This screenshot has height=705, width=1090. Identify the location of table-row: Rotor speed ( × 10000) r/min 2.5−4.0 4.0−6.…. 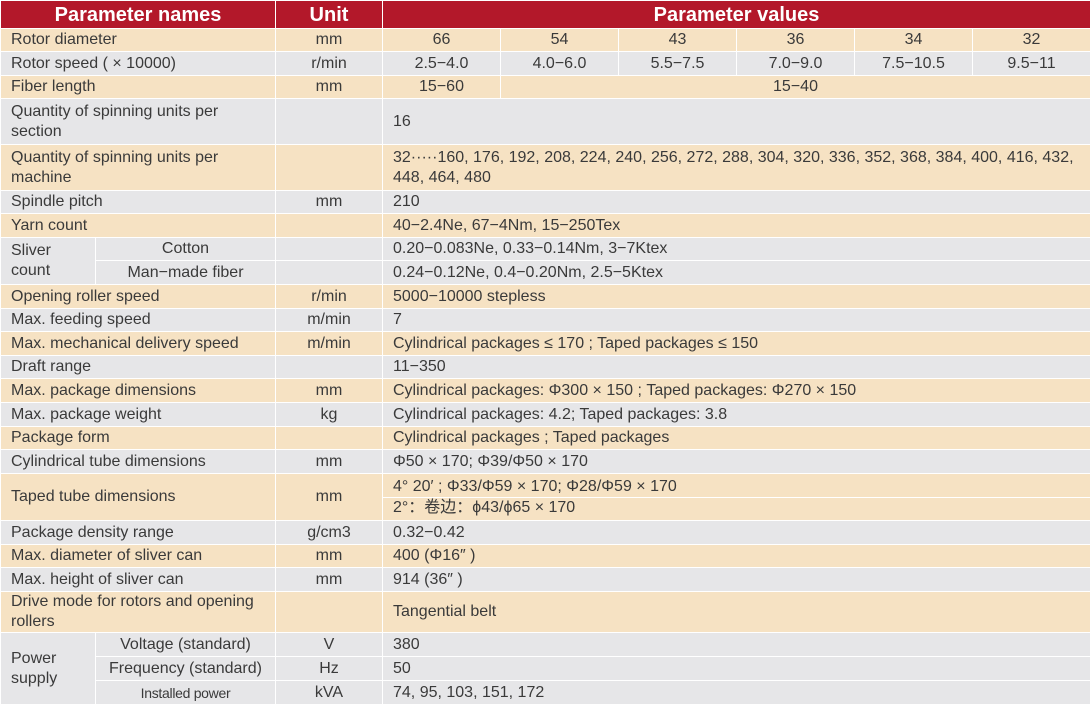
(545, 63).